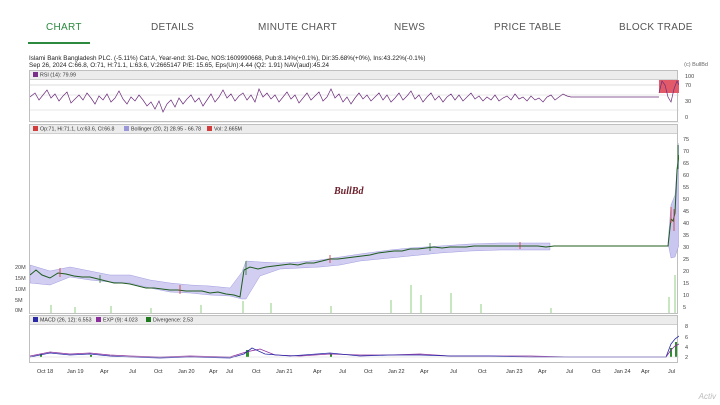  What do you see at coordinates (297, 27) in the screenshot?
I see `tab-minute-chart: MINUTE CHART` at bounding box center [297, 27].